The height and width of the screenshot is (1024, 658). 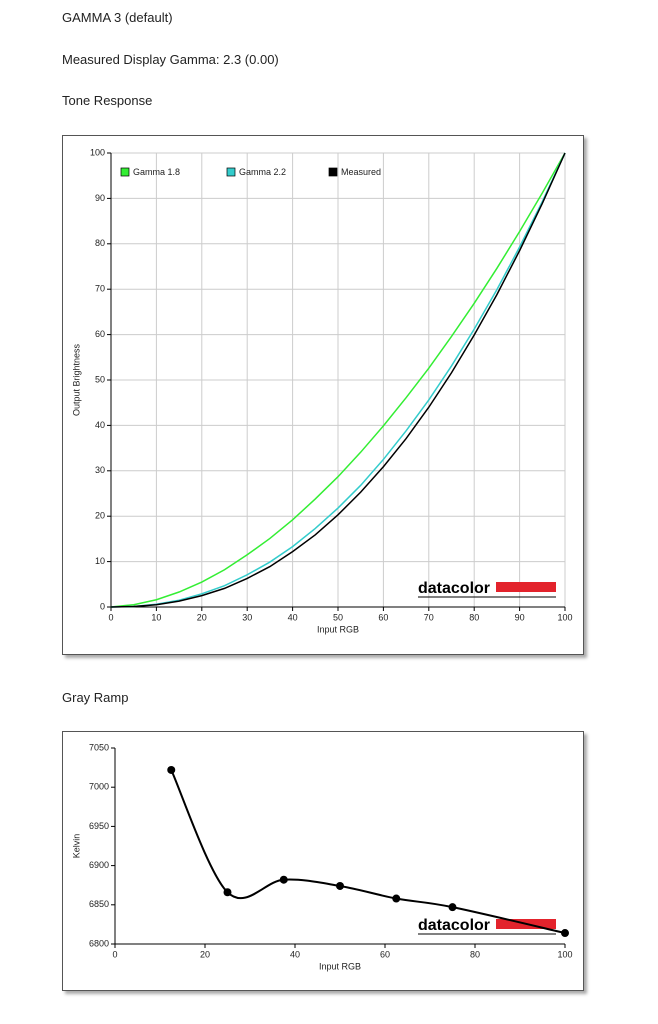 What do you see at coordinates (100, 561) in the screenshot?
I see `y-tick-label: 10` at bounding box center [100, 561].